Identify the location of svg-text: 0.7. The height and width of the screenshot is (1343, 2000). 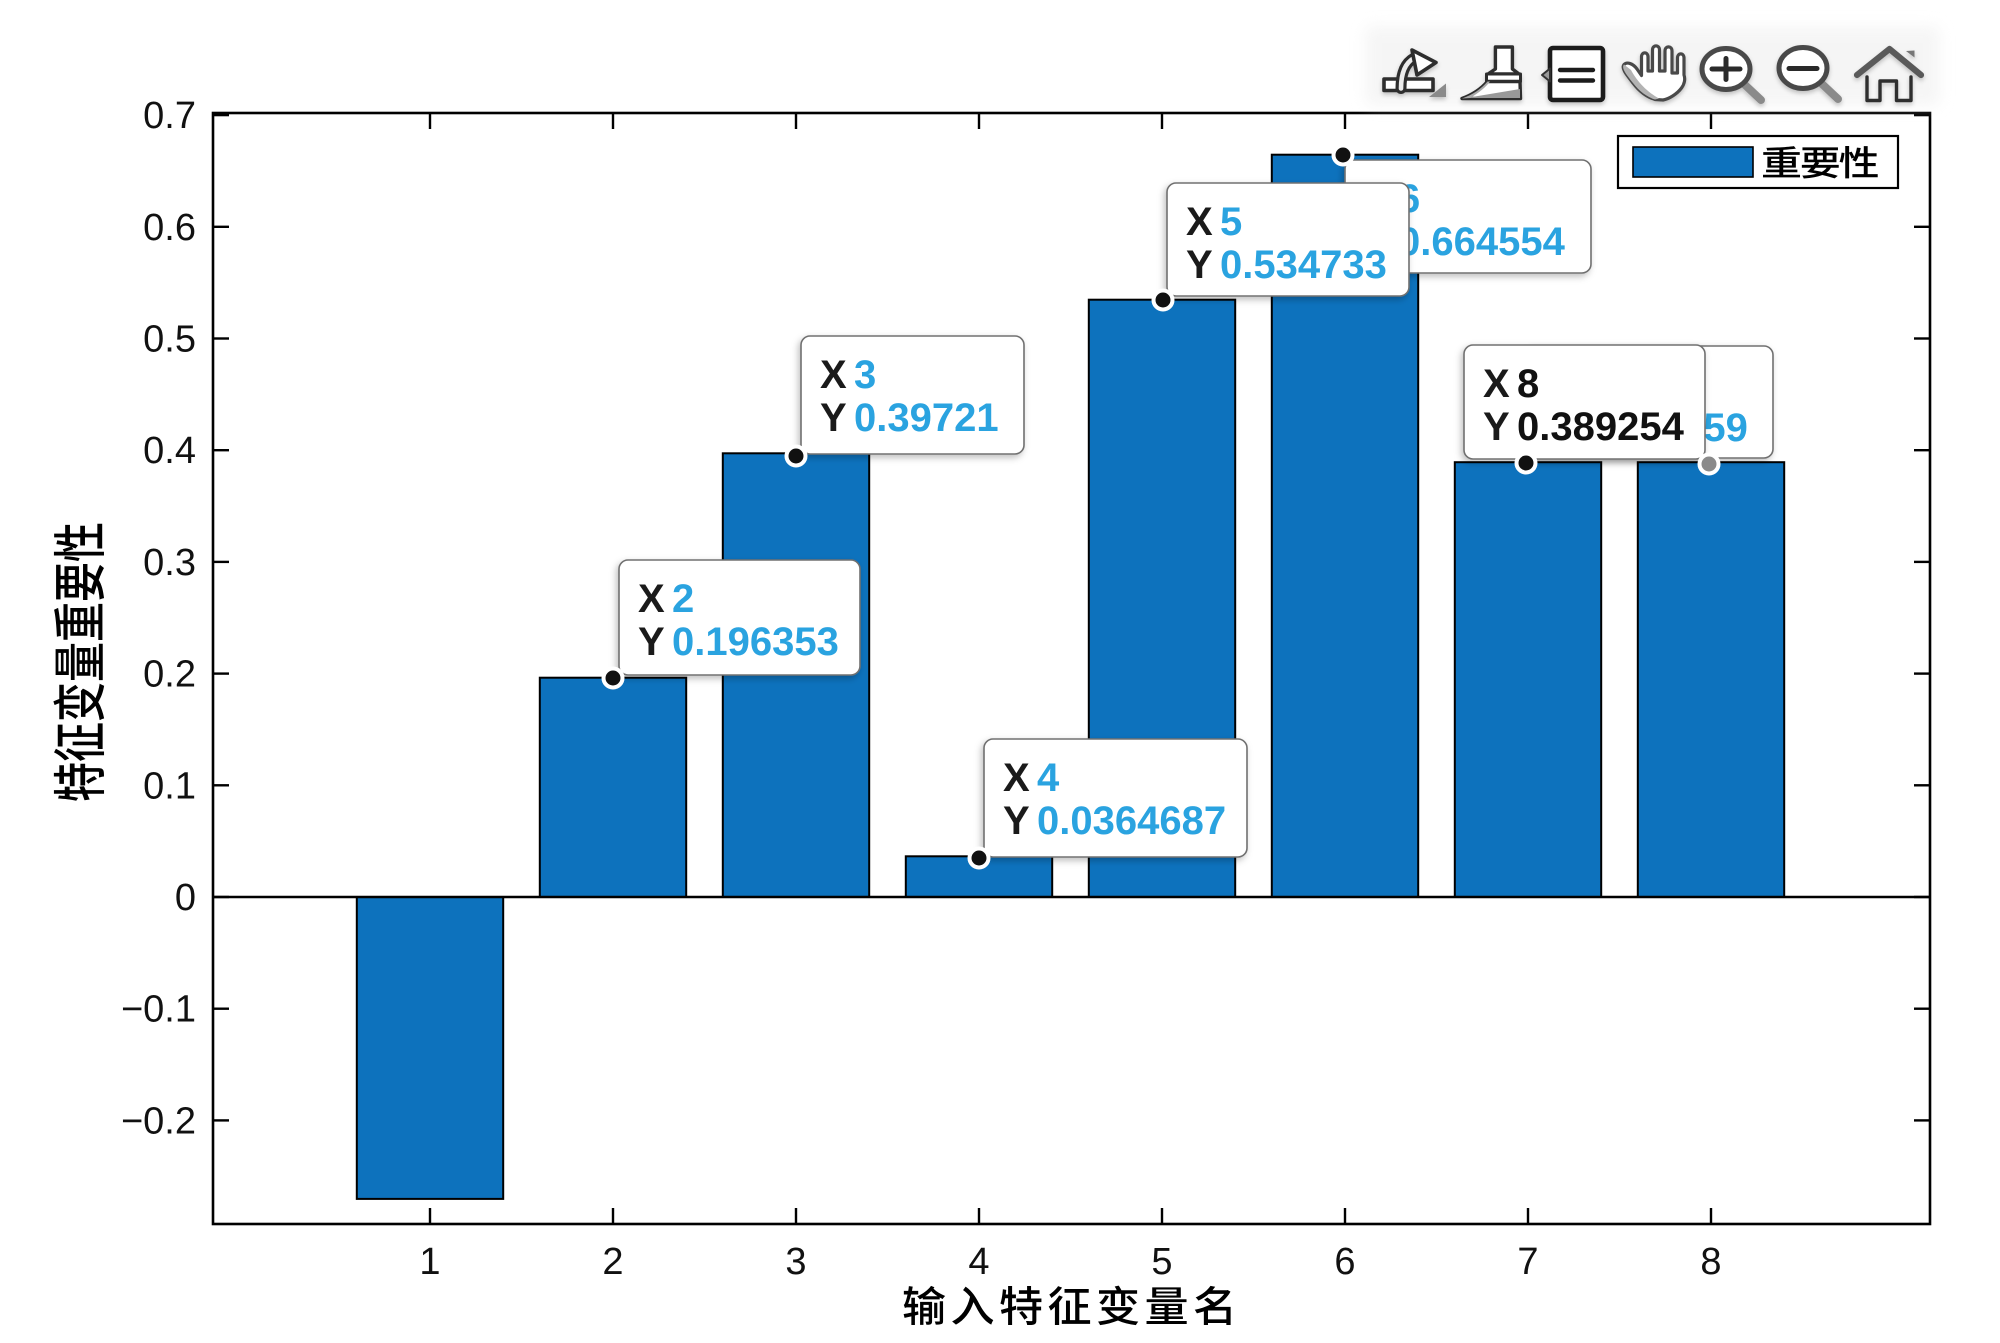
(169, 116).